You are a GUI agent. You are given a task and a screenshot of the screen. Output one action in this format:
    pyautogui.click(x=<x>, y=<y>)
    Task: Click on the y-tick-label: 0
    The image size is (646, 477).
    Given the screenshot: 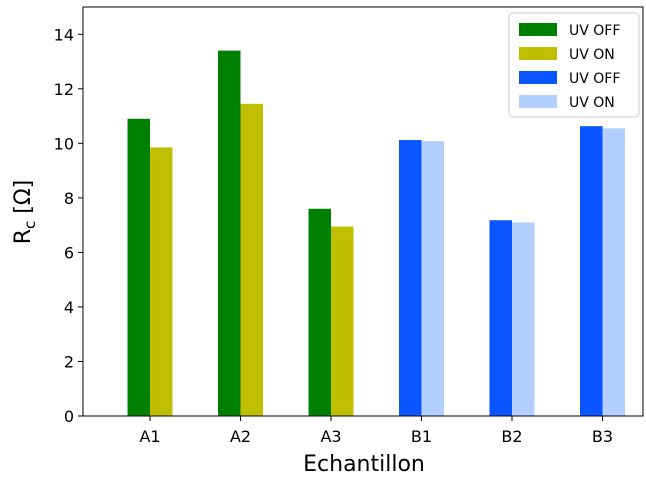 What is the action you would take?
    pyautogui.click(x=69, y=416)
    